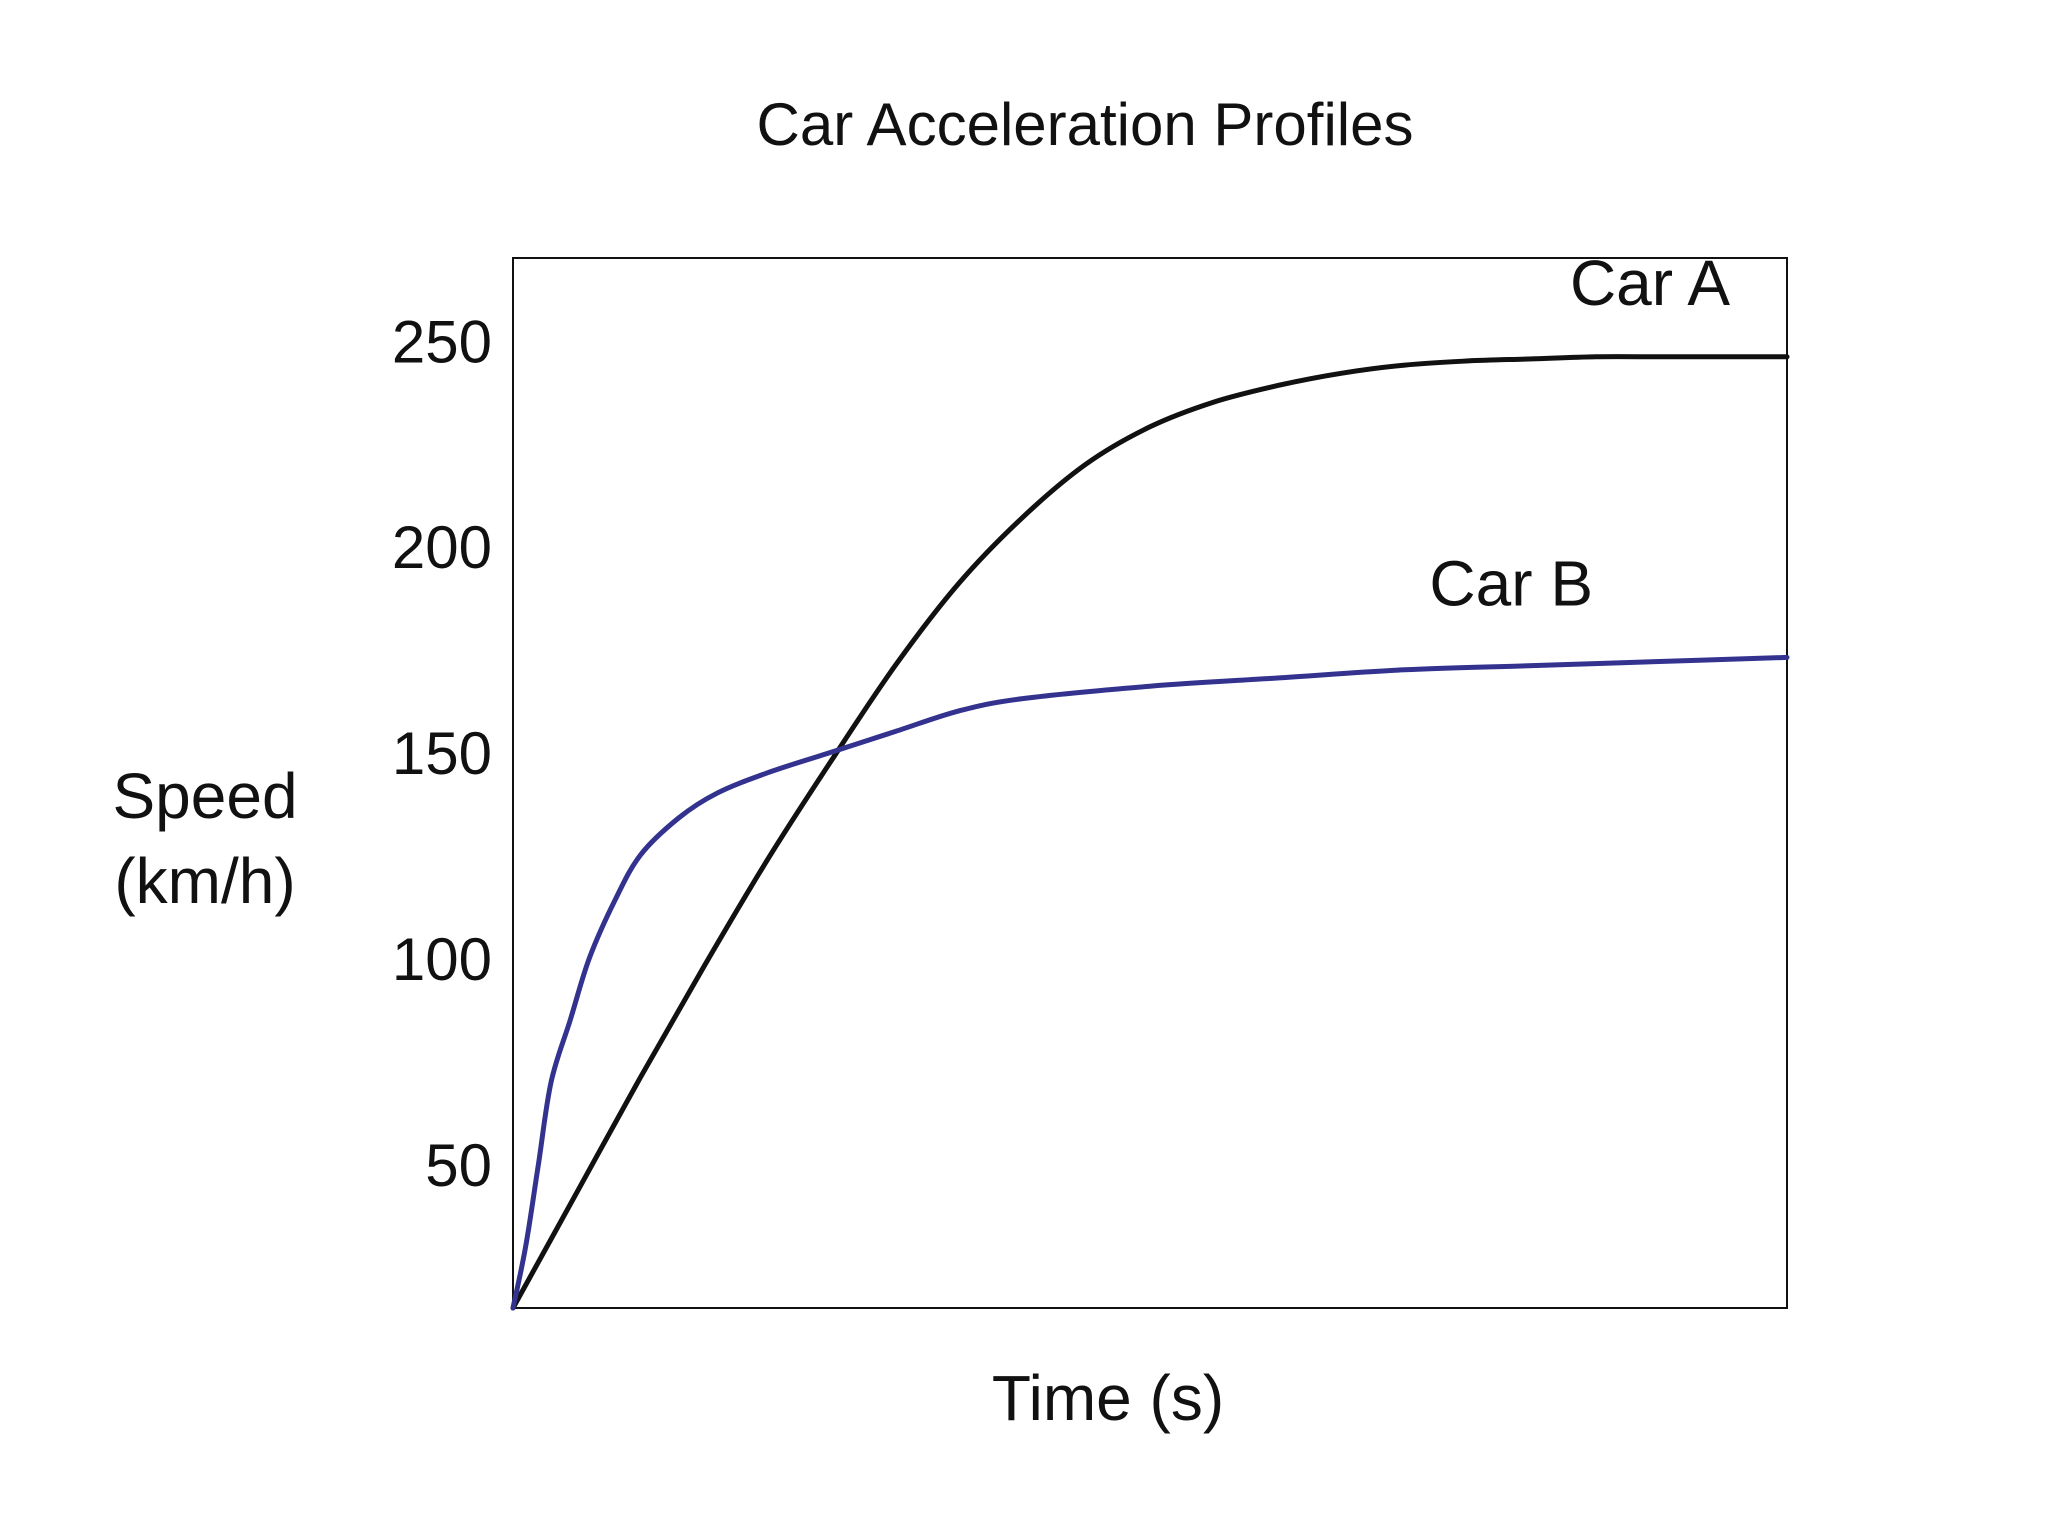  Describe the element at coordinates (204, 881) in the screenshot. I see `y-axis-label-line-2: (km/h)` at that location.